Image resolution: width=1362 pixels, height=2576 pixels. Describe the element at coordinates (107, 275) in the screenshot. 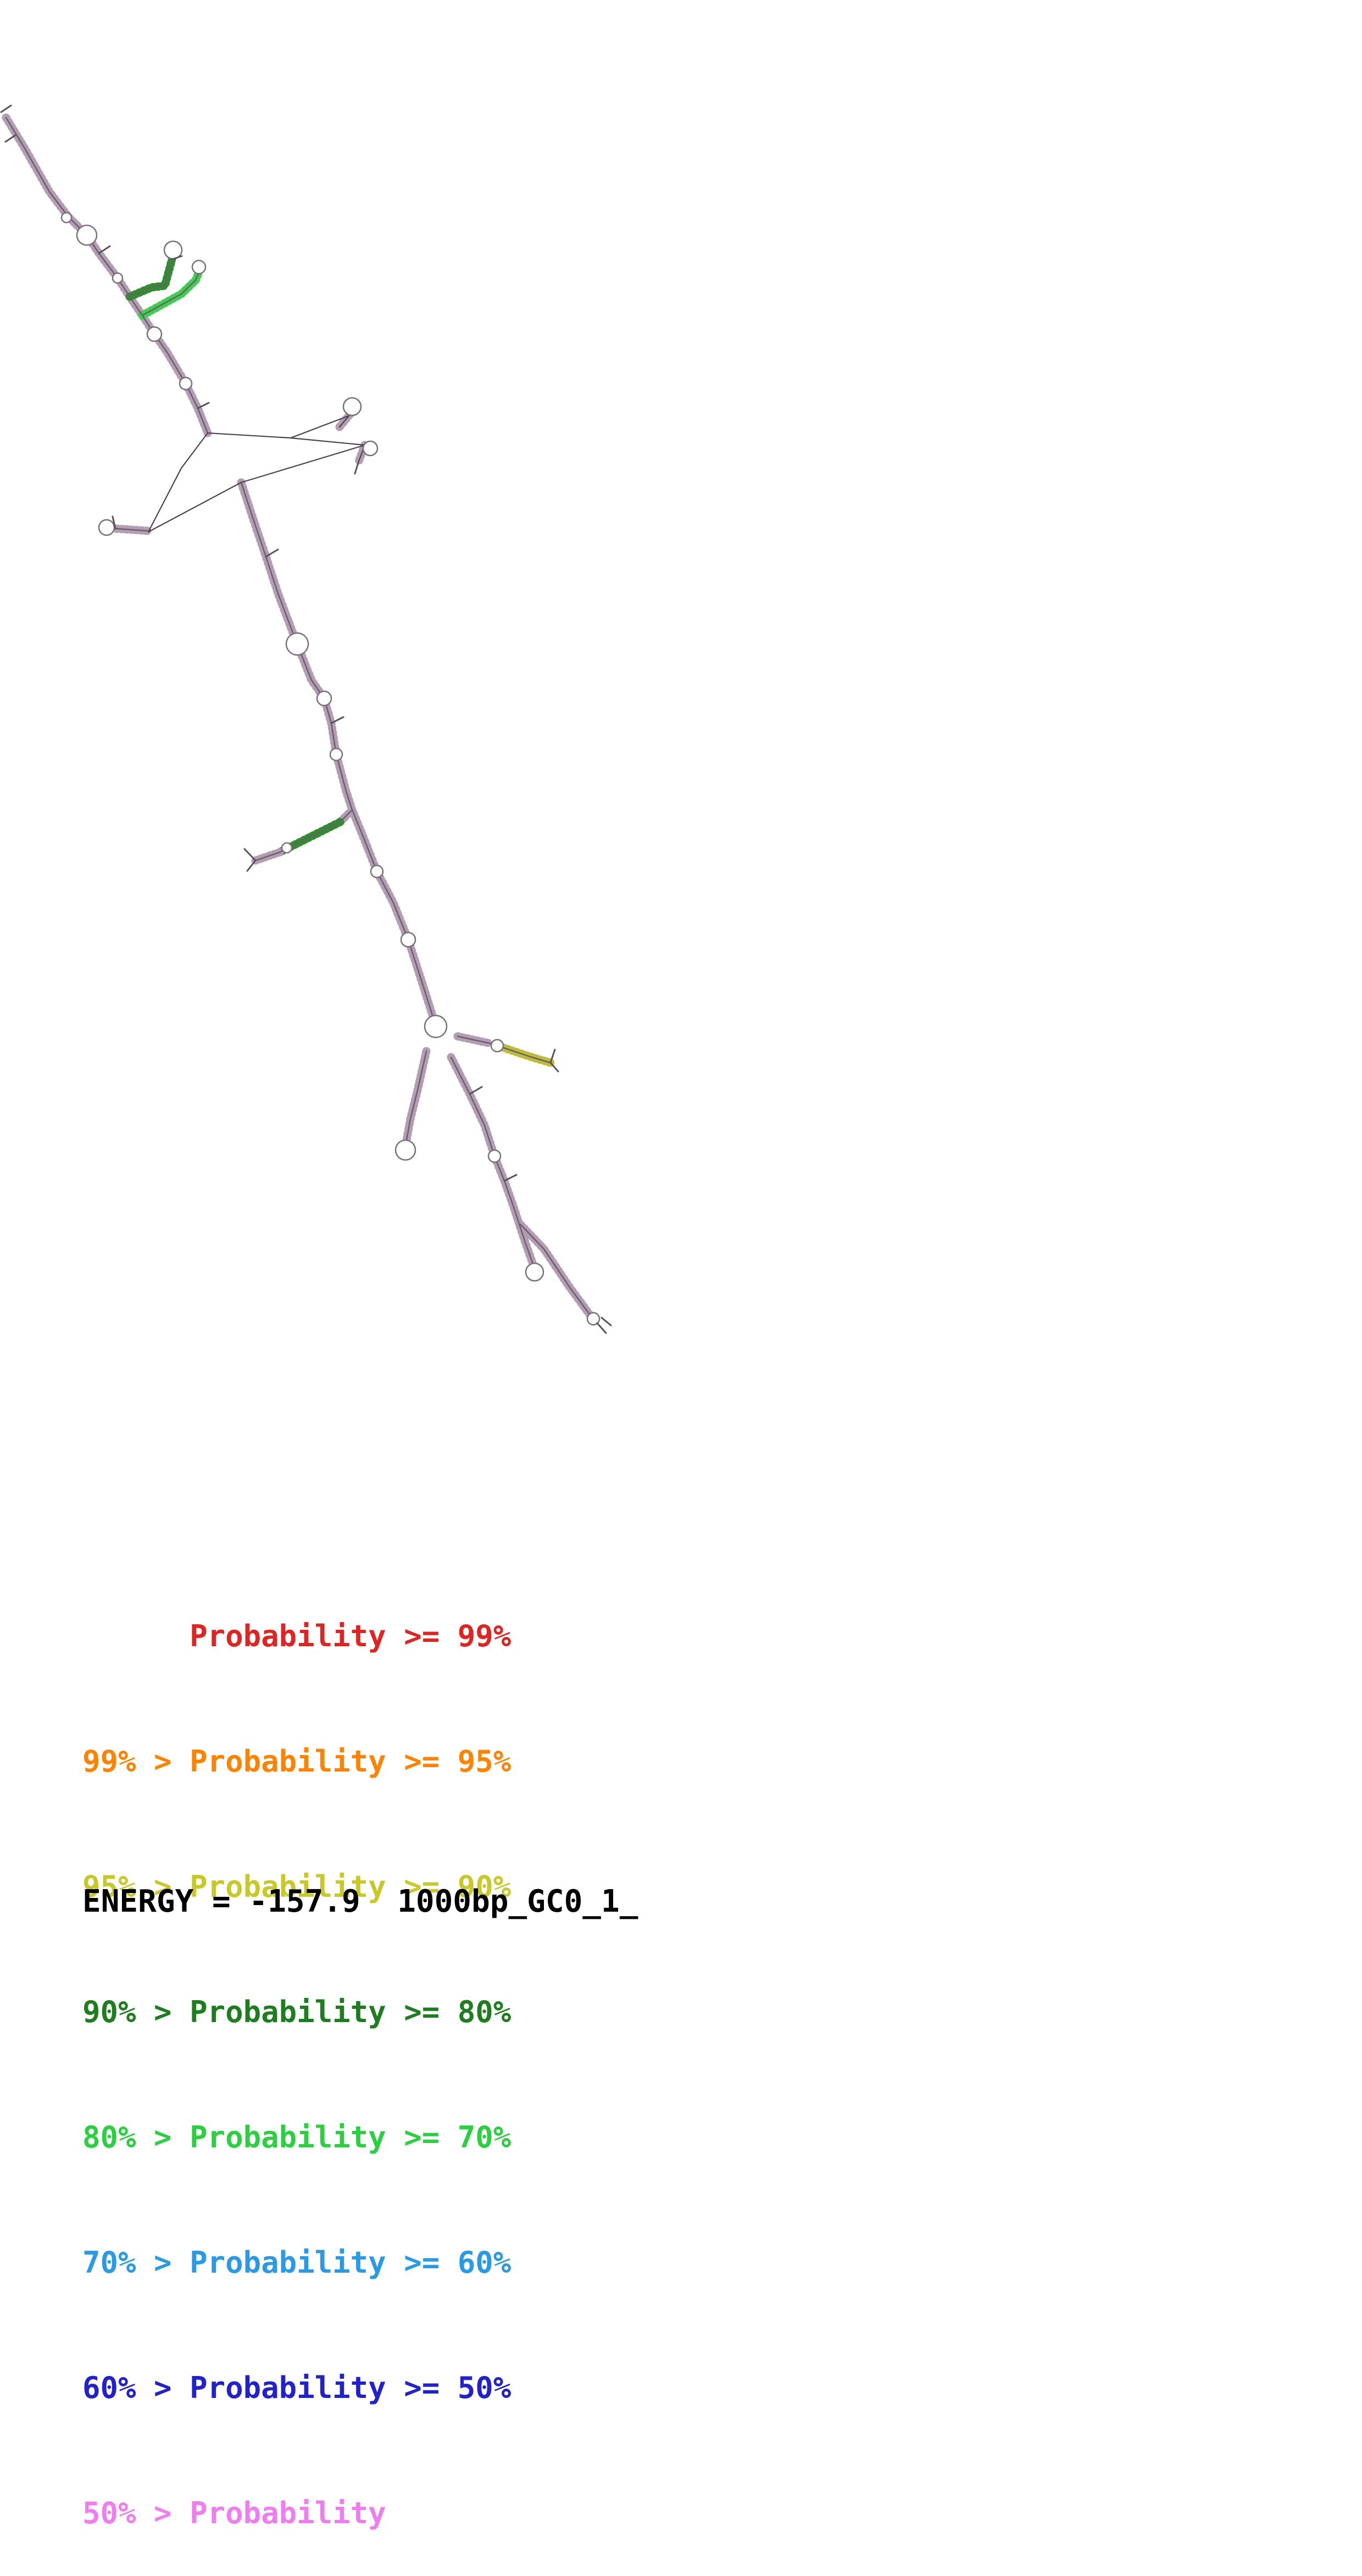

I see `helix-main-upper` at that location.